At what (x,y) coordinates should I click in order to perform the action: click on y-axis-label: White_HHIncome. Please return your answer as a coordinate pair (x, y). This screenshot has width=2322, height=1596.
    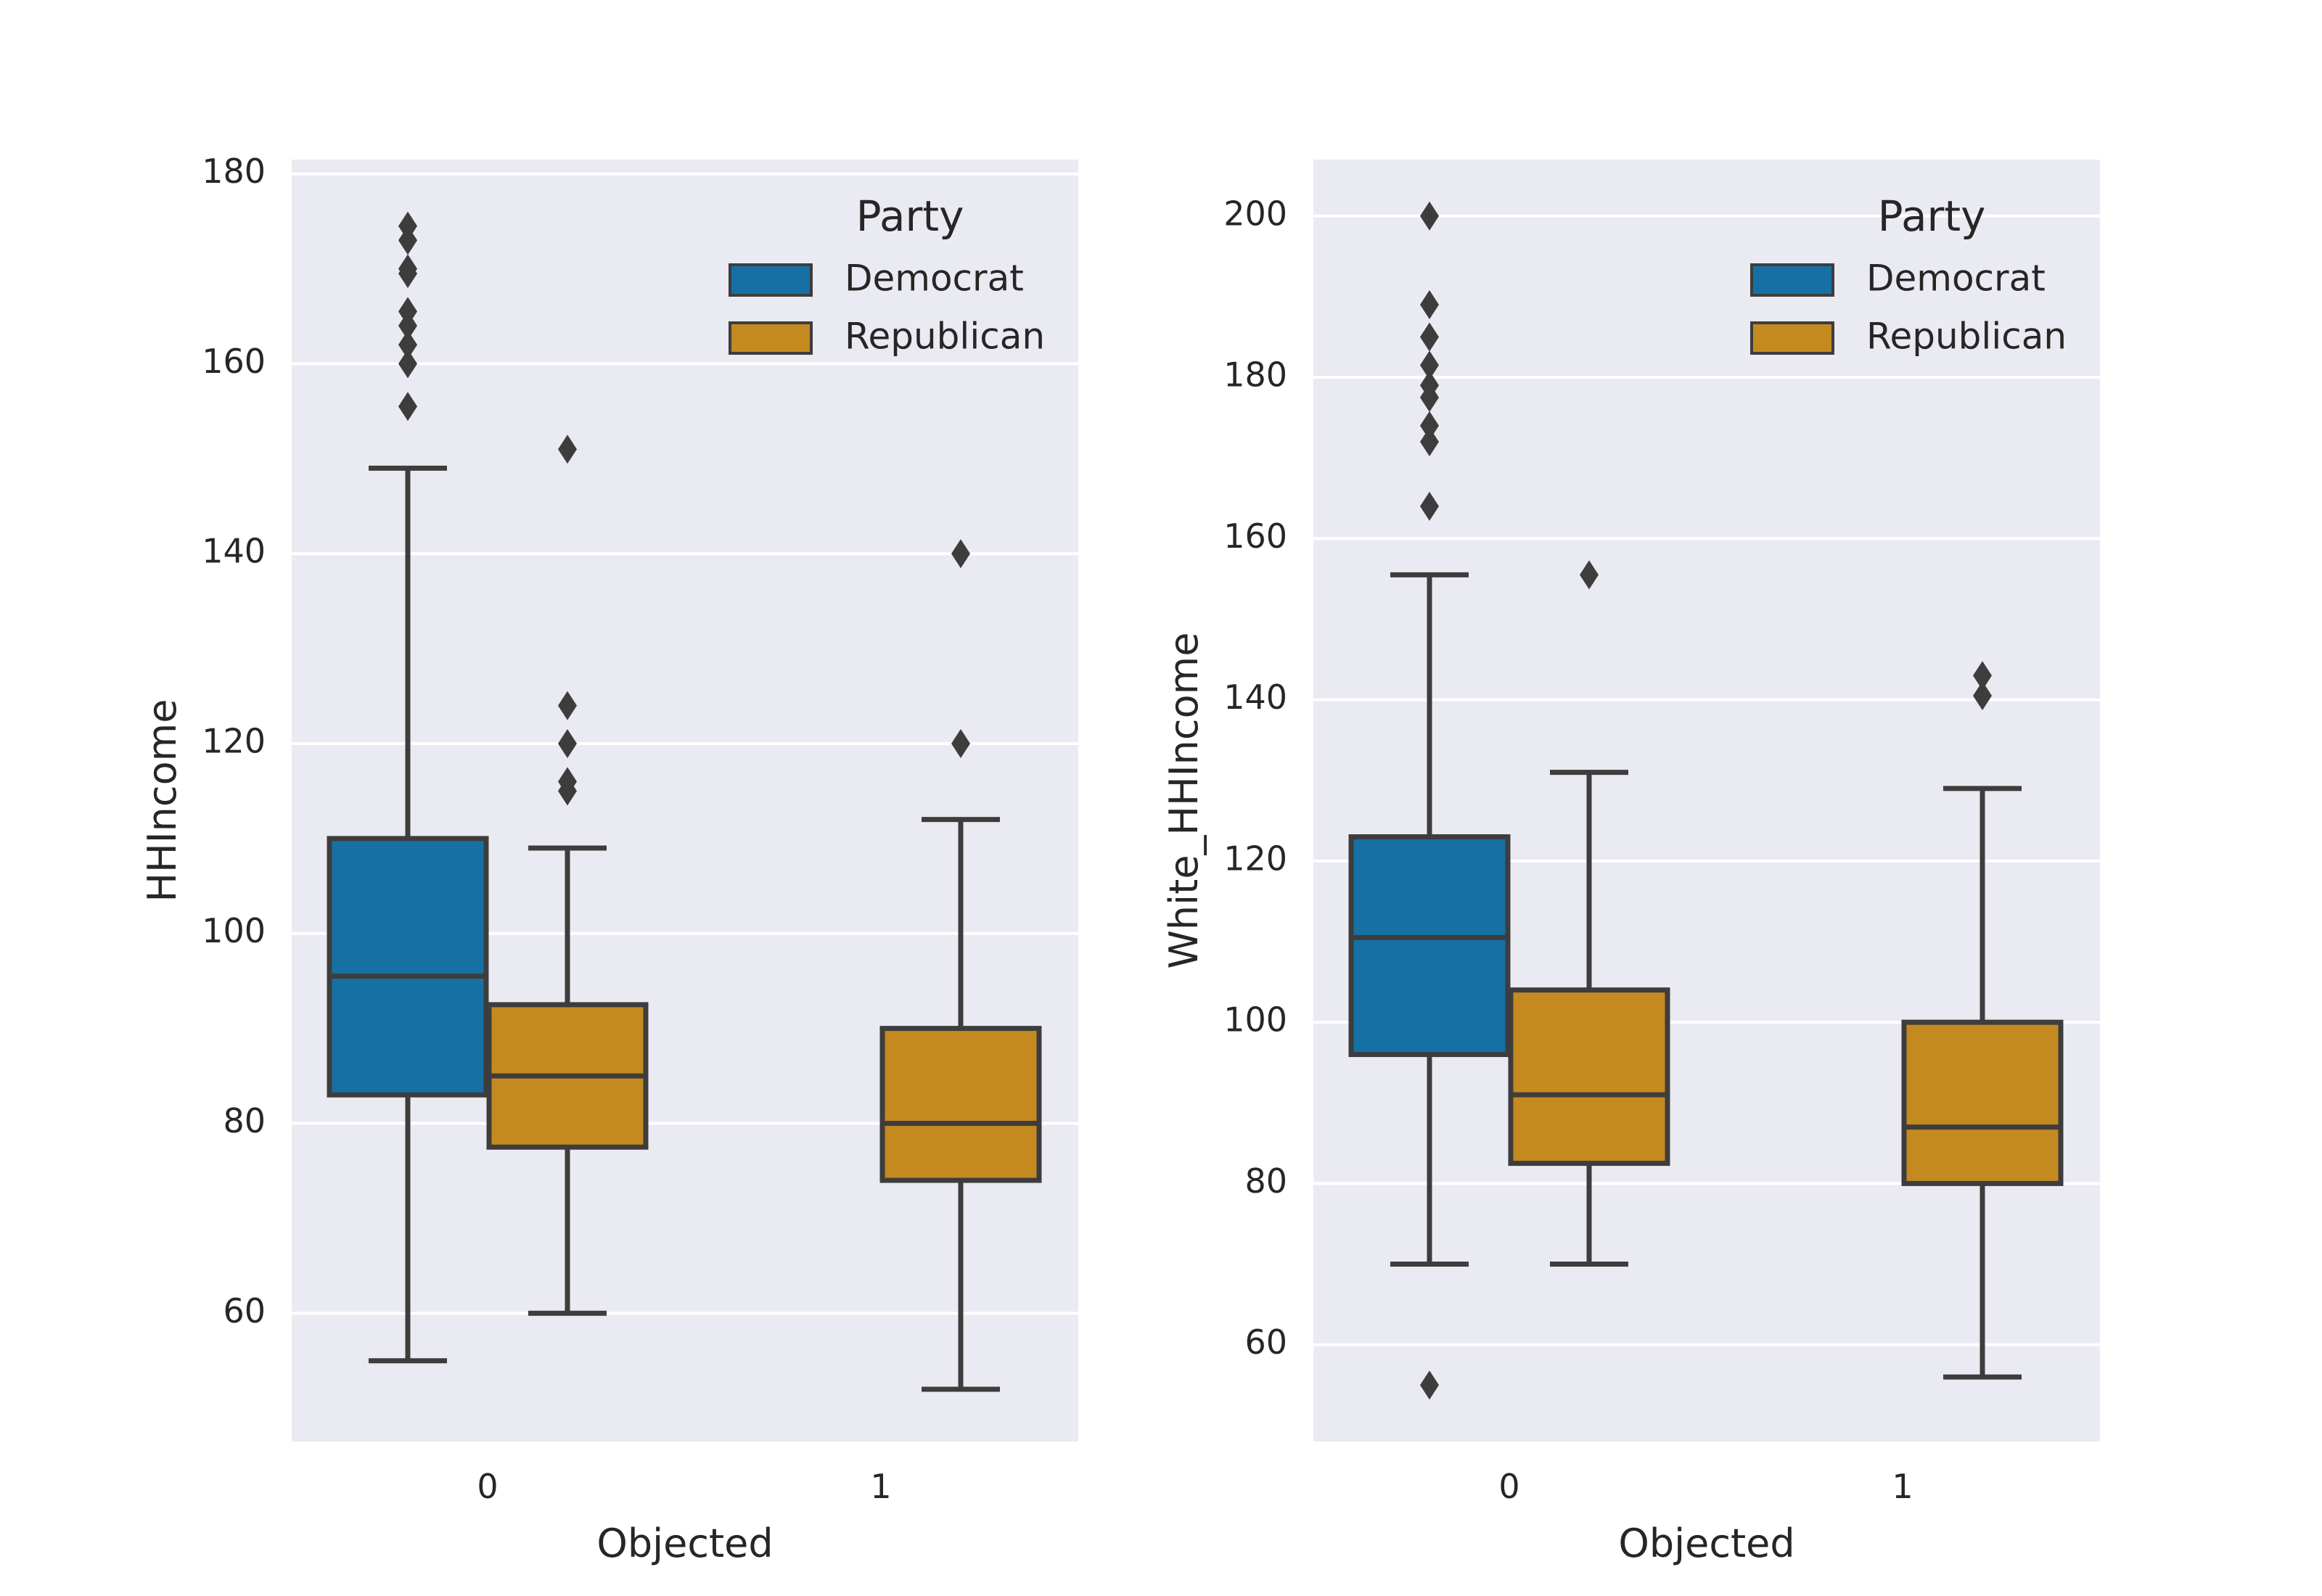
    Looking at the image, I should click on (1184, 801).